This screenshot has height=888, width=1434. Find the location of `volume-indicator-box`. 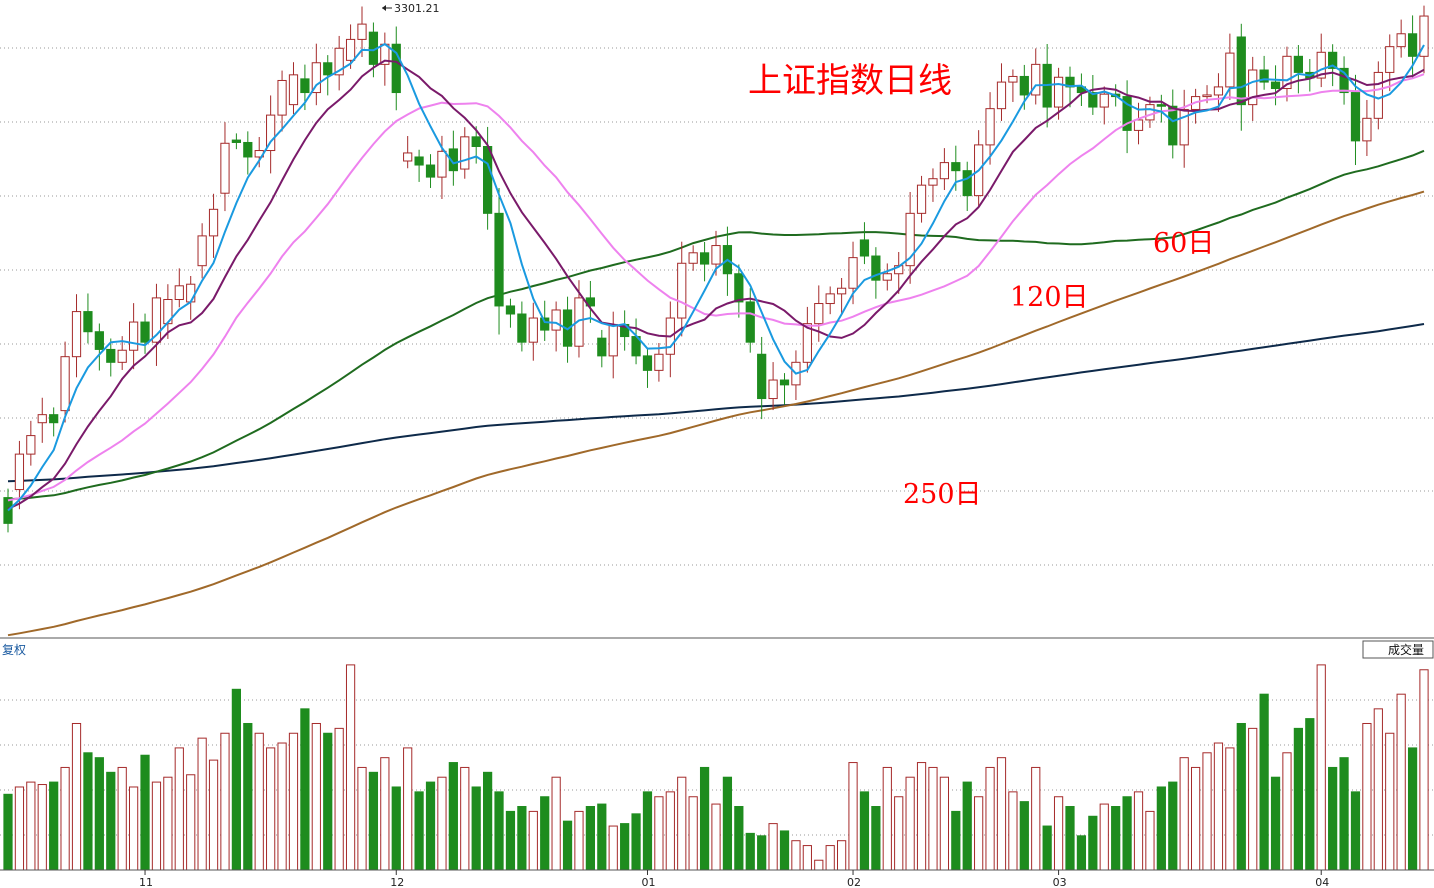

volume-indicator-box is located at coordinates (1398, 649).